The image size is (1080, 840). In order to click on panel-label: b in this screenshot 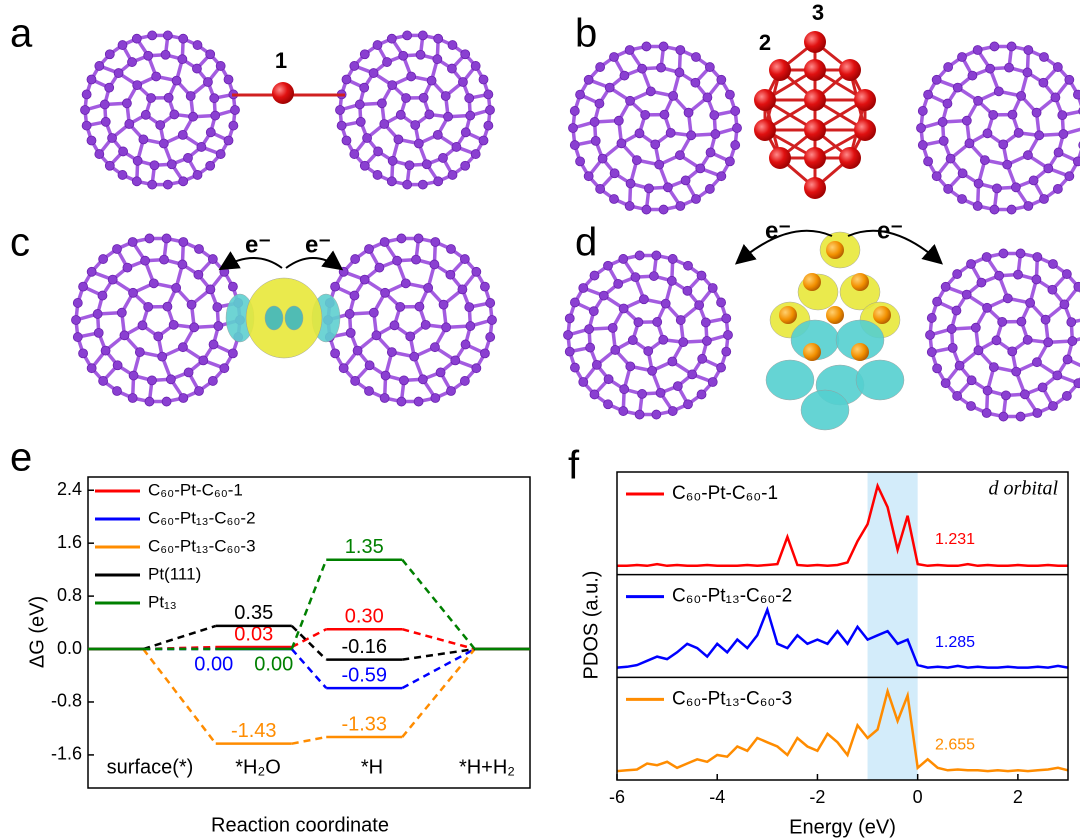, I will do `click(586, 34)`.